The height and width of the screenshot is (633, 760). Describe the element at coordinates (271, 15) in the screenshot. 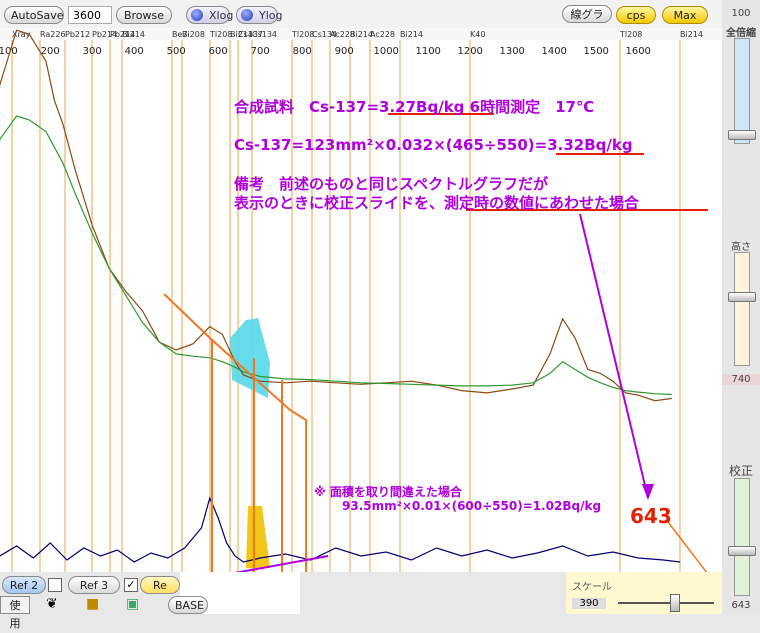

I see `ylog-label: Ylog` at that location.